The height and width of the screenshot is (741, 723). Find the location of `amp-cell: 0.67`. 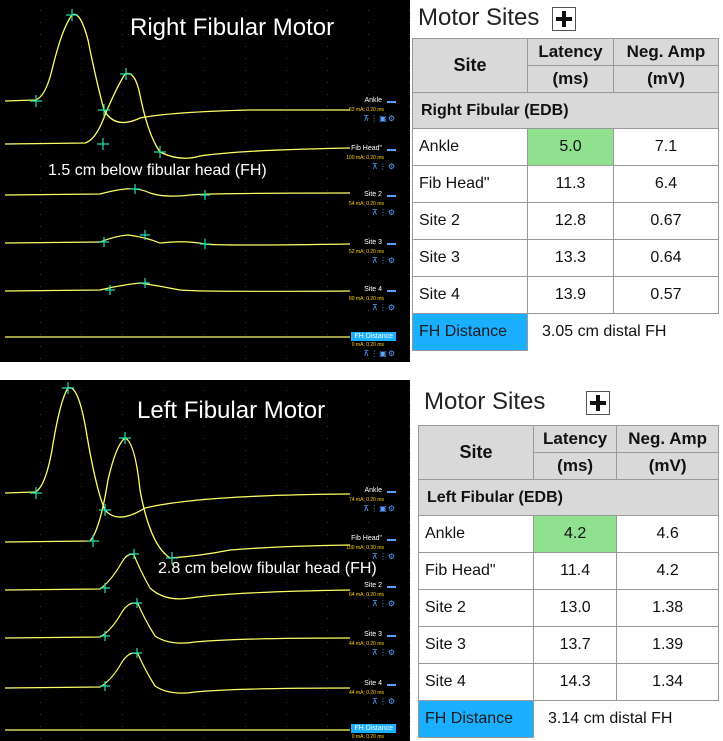

amp-cell: 0.67 is located at coordinates (666, 221).